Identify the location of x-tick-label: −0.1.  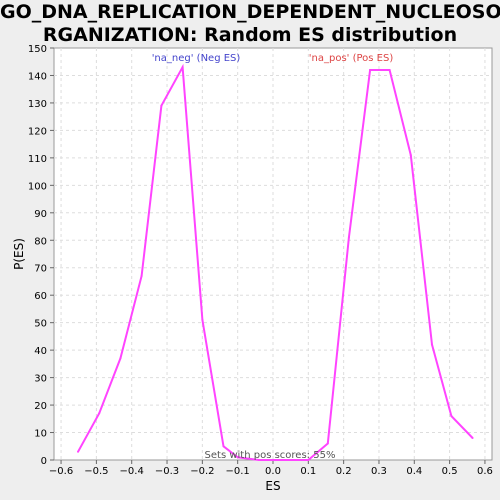
(238, 471).